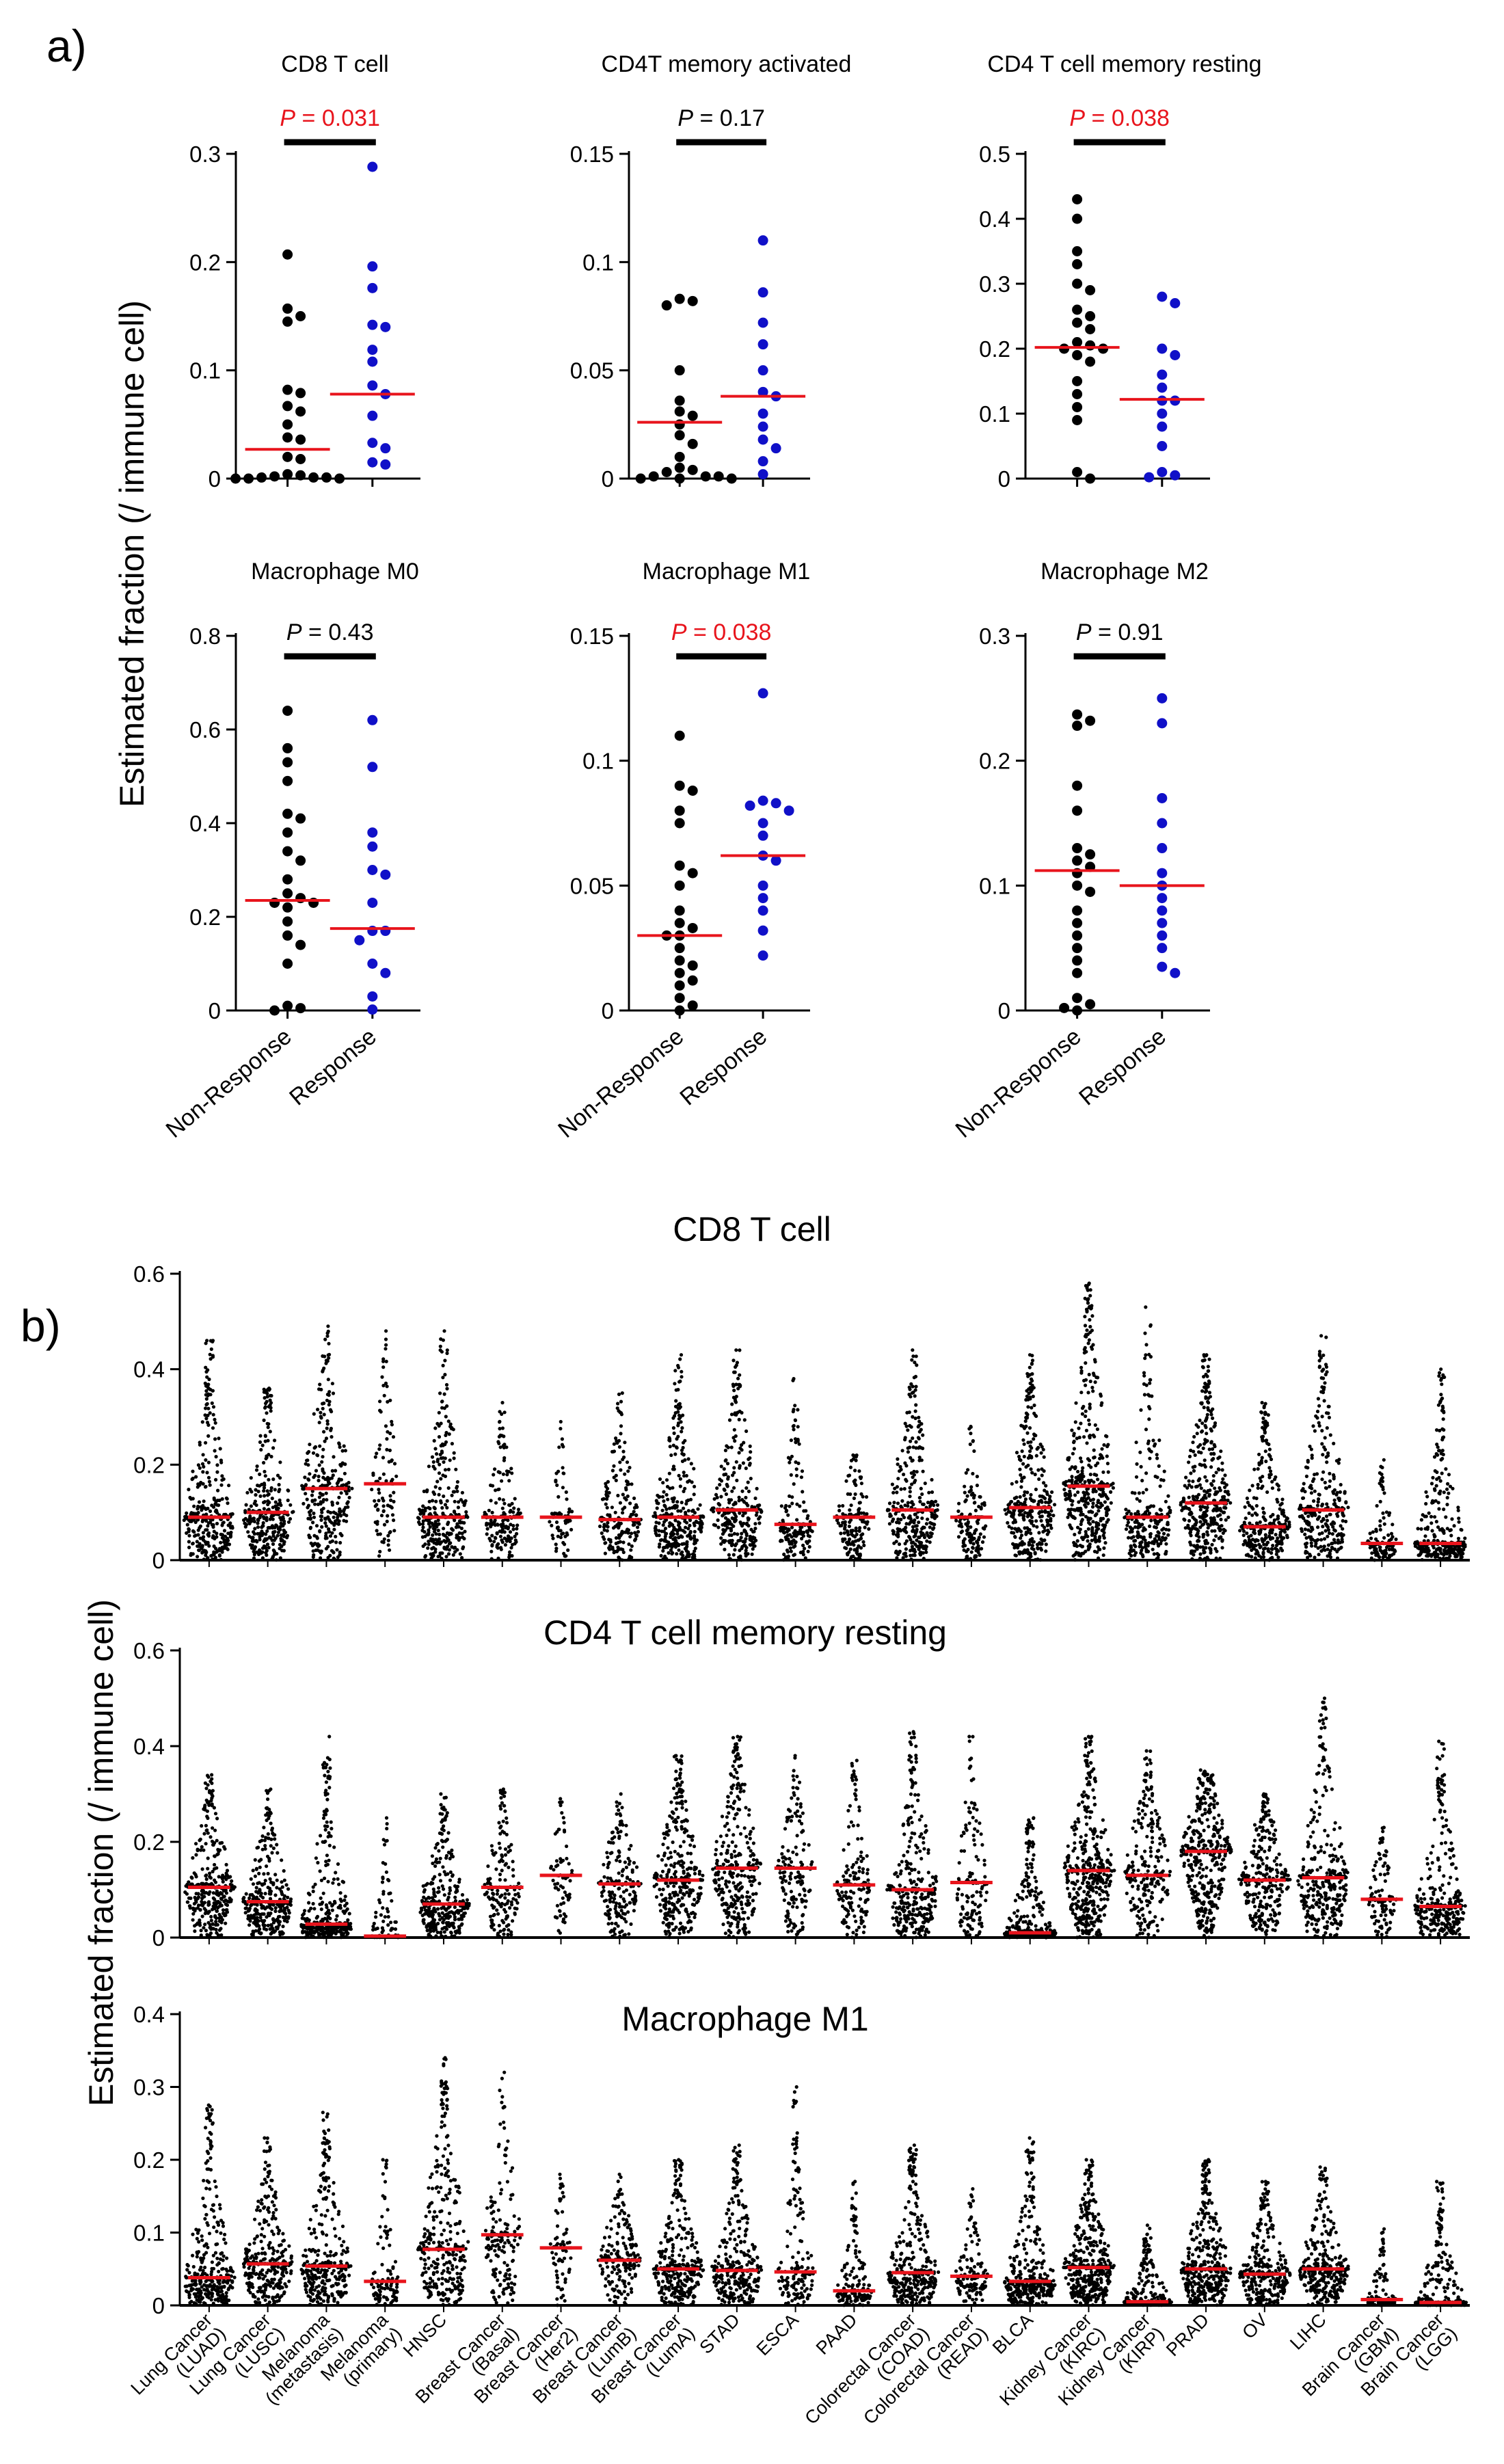 The width and height of the screenshot is (1504, 2464). I want to click on y-tick-label: 0.2, so click(149, 2160).